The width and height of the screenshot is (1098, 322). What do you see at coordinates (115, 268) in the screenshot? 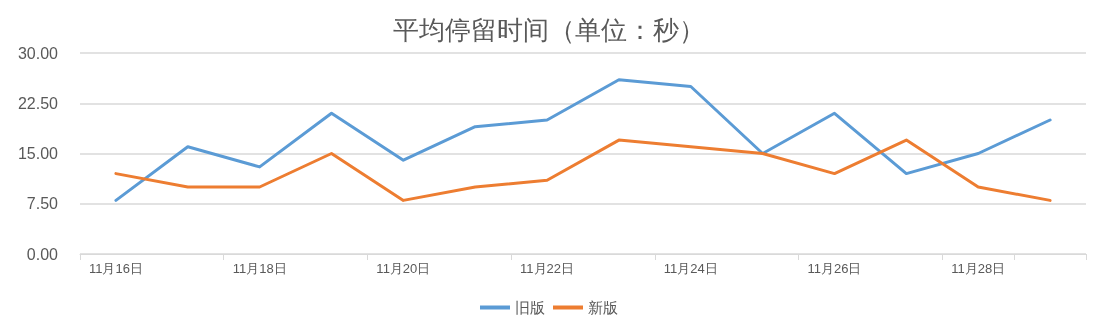
I see `x-tick-label: 11月16日` at bounding box center [115, 268].